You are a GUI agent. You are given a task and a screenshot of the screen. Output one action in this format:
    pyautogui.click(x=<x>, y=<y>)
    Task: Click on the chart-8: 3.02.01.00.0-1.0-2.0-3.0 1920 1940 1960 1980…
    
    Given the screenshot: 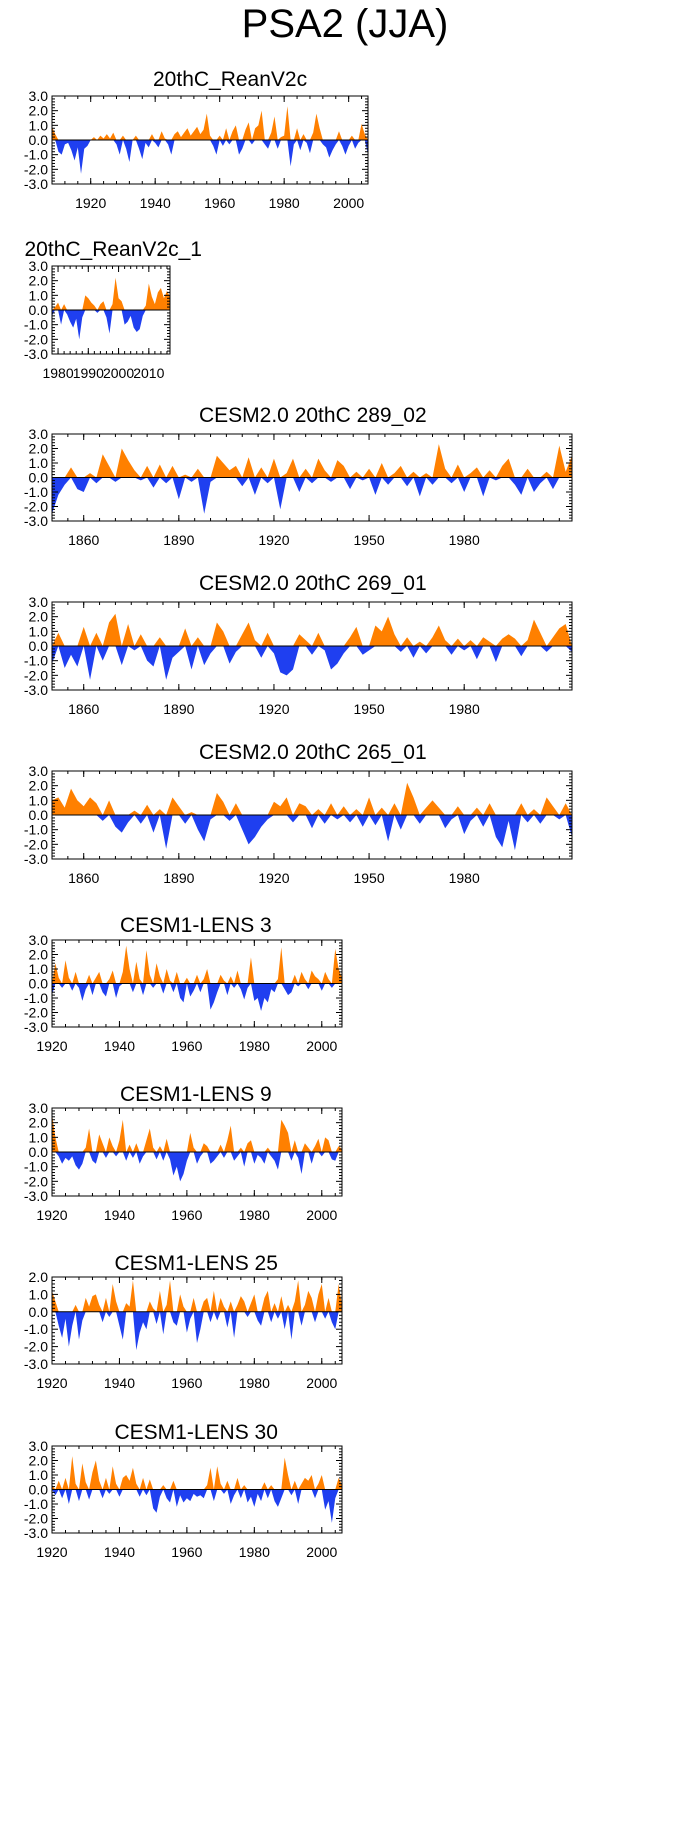 What is the action you would take?
    pyautogui.click(x=183, y=1499)
    